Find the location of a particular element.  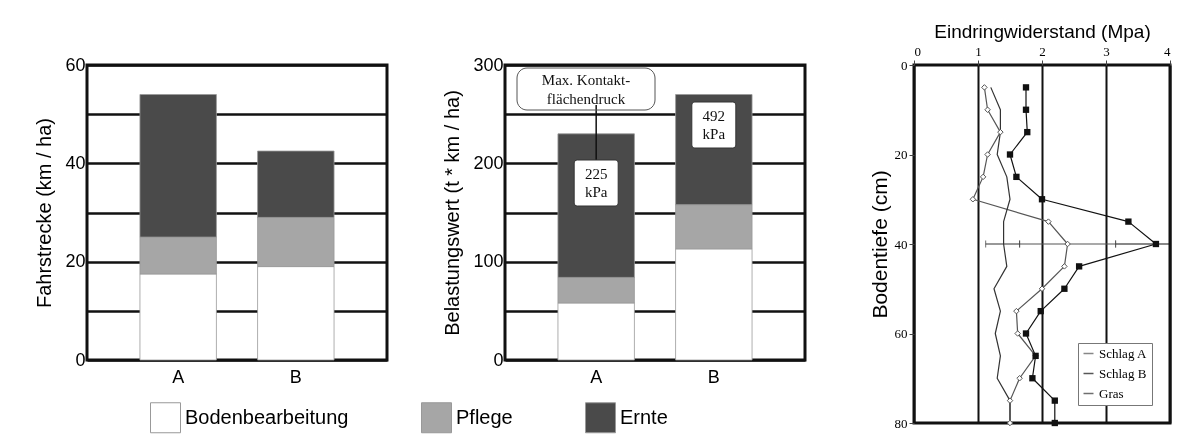

legend-label: Ernte is located at coordinates (644, 416).